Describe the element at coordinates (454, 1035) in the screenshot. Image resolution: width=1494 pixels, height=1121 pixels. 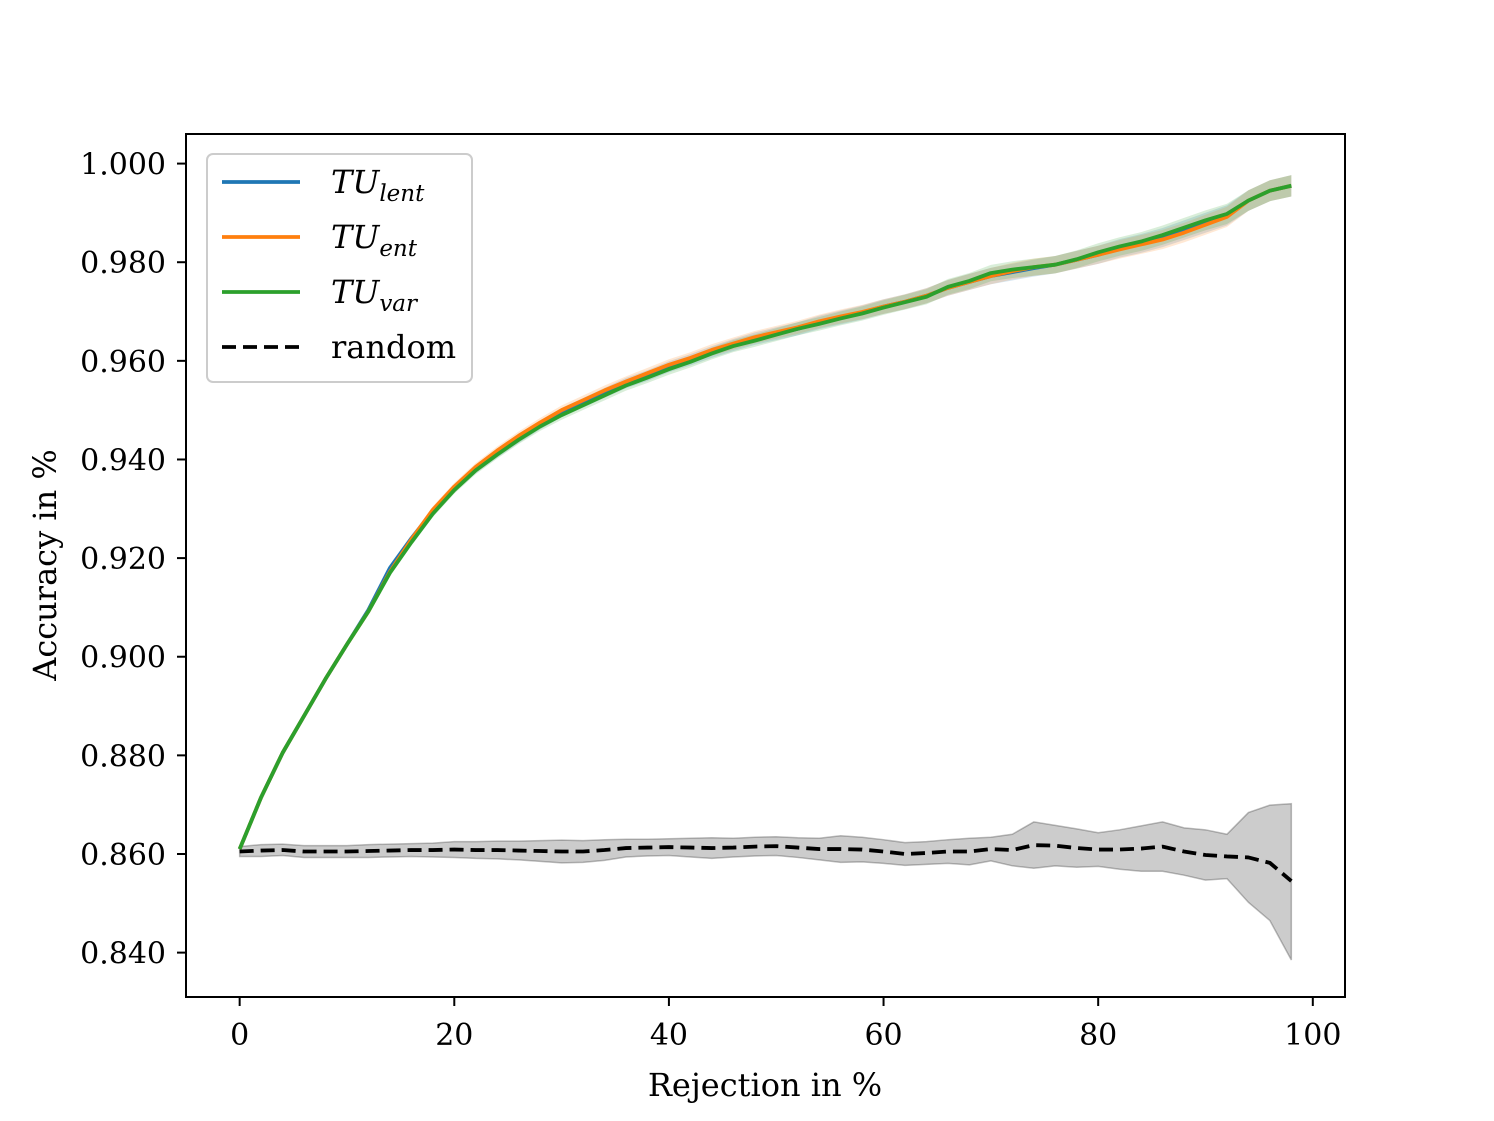
I see `x-tick-label-20: 20` at that location.